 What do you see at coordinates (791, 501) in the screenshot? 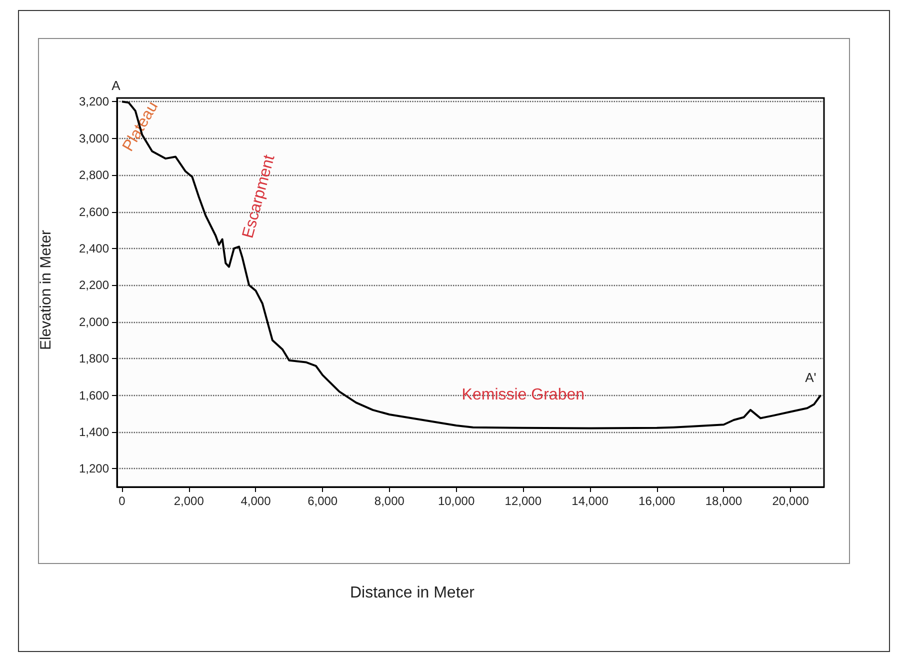
I see `x-tick-label: 20,000` at bounding box center [791, 501].